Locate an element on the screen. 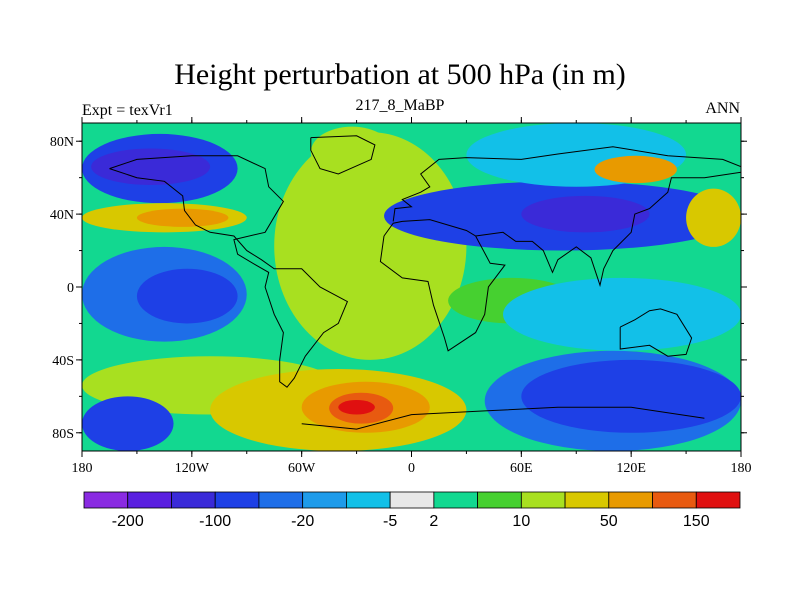  colorbar-label: -100 is located at coordinates (215, 521).